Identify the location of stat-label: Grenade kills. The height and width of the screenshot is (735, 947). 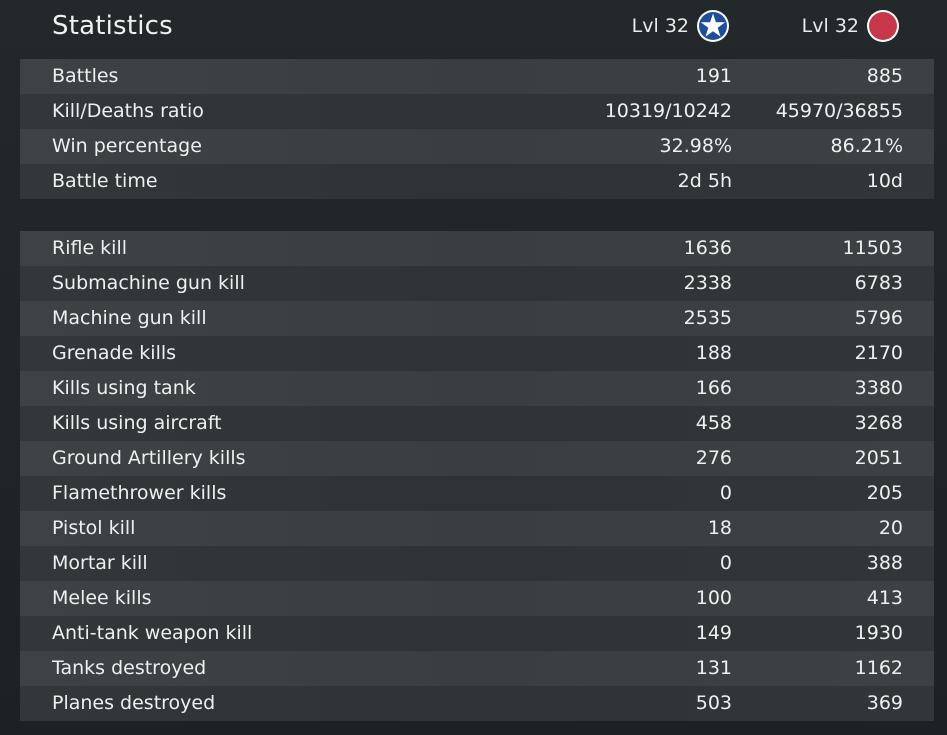
(114, 353).